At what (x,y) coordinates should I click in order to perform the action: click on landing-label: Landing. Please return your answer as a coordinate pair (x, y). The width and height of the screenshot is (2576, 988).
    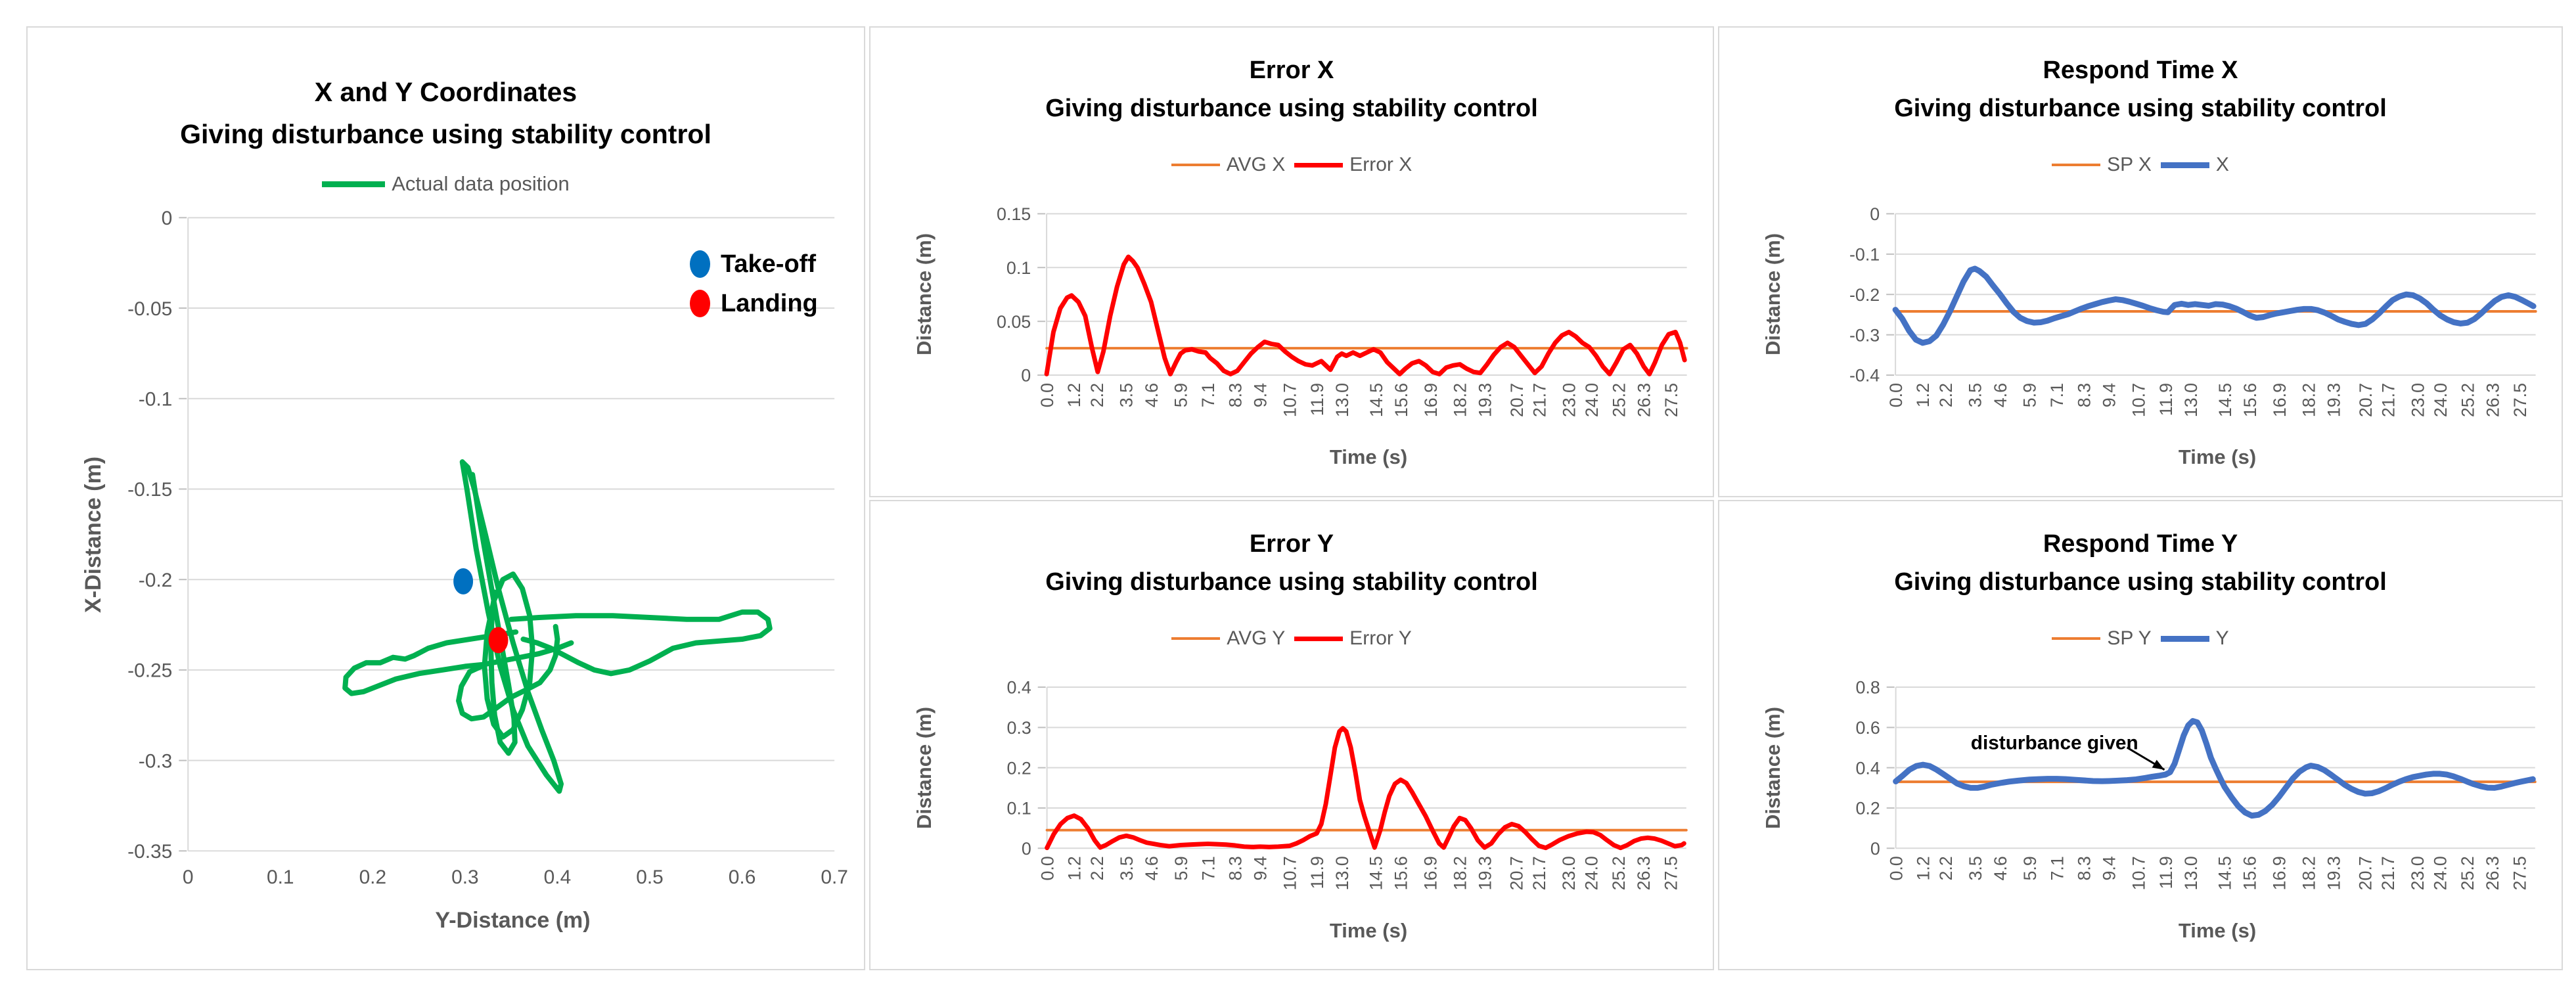
    Looking at the image, I should click on (769, 303).